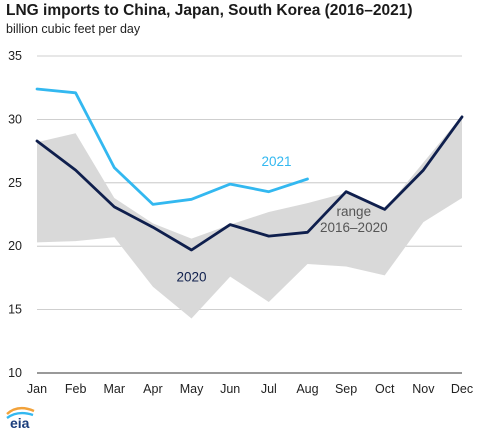 The width and height of the screenshot is (480, 432). Describe the element at coordinates (115, 389) in the screenshot. I see `x-tick-label: Mar` at that location.